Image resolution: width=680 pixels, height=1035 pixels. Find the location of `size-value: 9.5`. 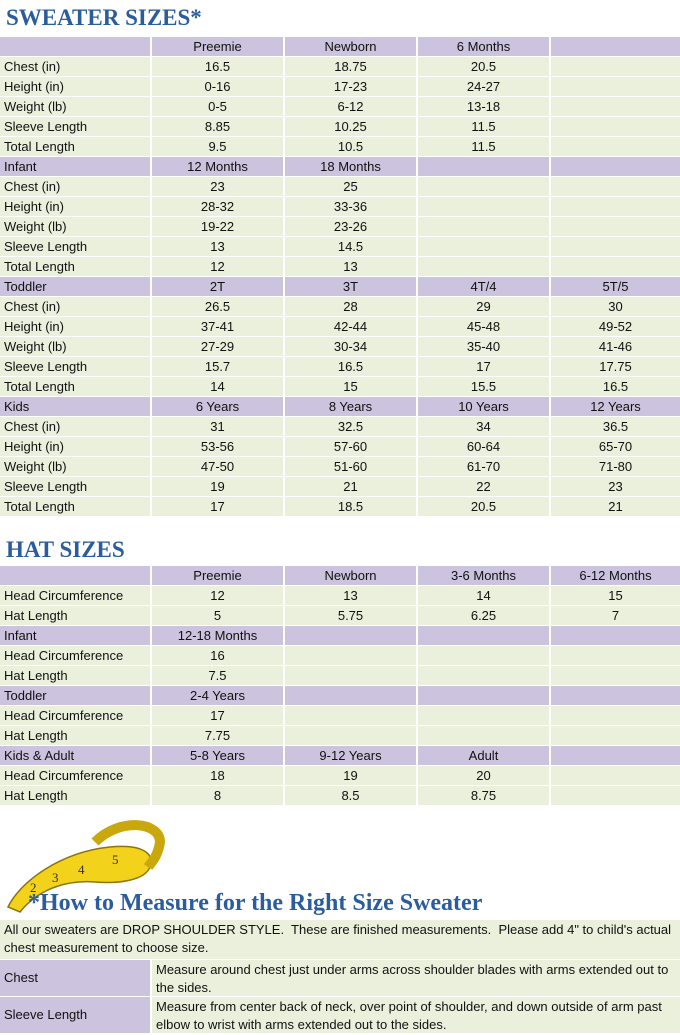

size-value: 9.5 is located at coordinates (217, 147).